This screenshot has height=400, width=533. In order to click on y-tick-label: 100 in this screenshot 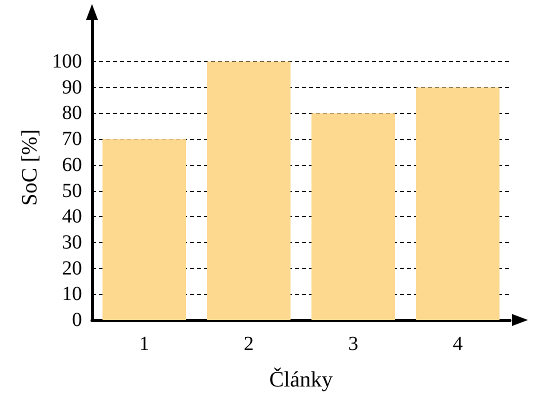, I will do `click(67, 61)`.